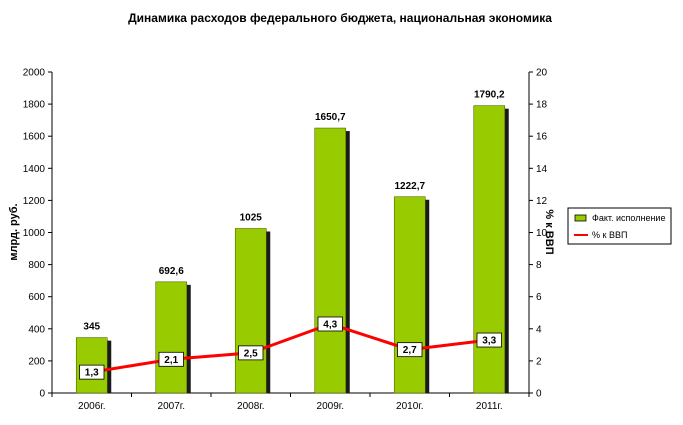 The image size is (683, 425). I want to click on y-tick-label: 0, so click(42, 394).